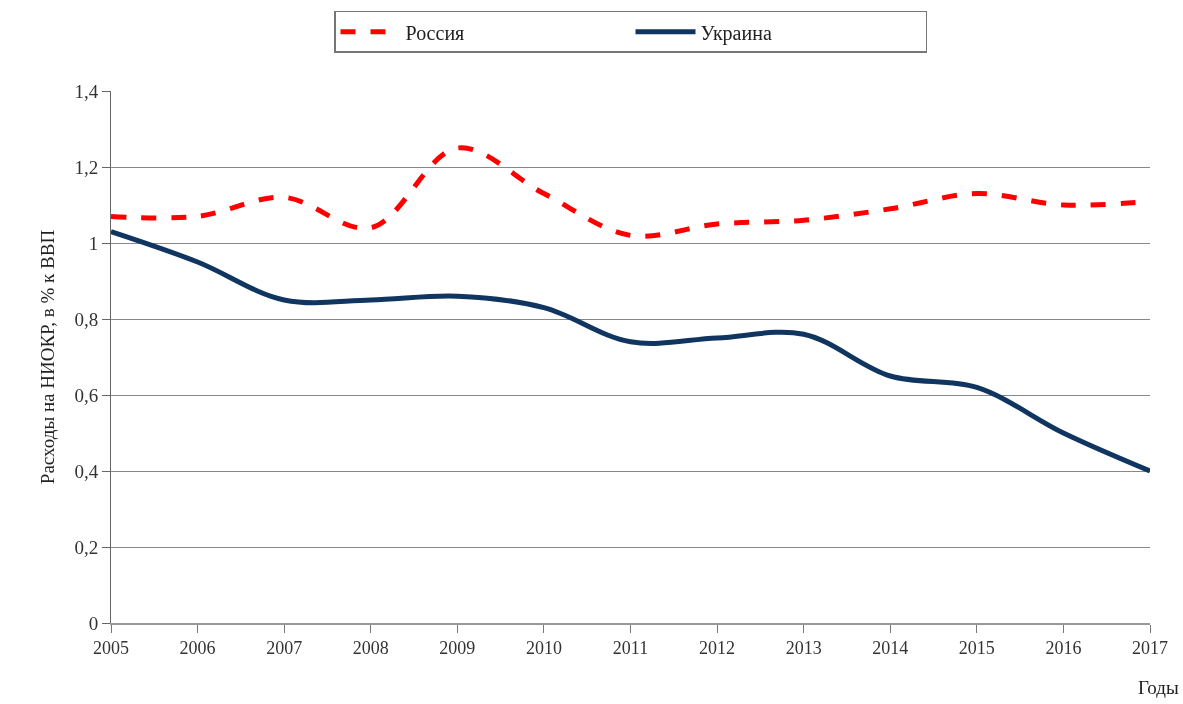 This screenshot has height=704, width=1183. Describe the element at coordinates (111, 648) in the screenshot. I see `x-tick-label: 2005` at that location.